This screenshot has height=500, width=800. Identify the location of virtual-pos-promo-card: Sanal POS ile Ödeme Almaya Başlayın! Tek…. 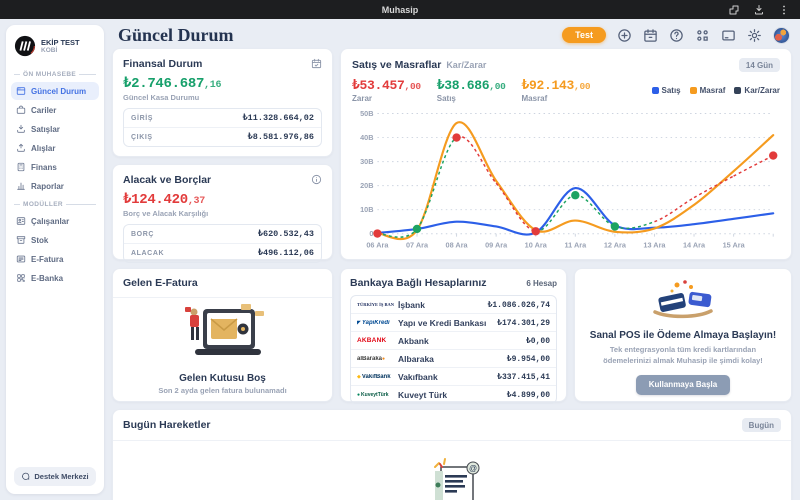
(683, 335).